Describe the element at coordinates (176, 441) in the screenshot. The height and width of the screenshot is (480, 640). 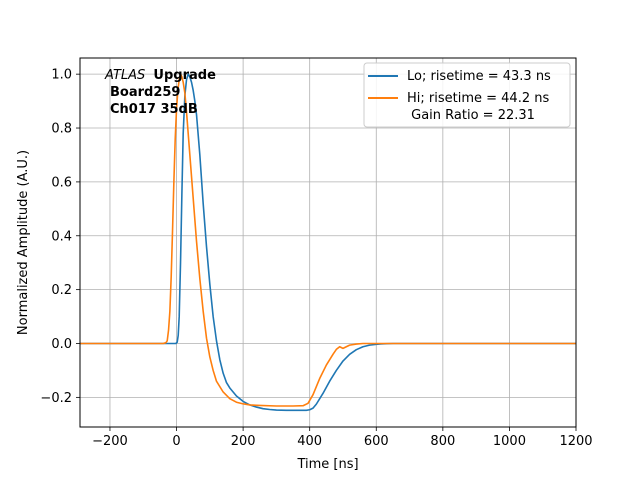
I see `x-tick-label: 0` at that location.